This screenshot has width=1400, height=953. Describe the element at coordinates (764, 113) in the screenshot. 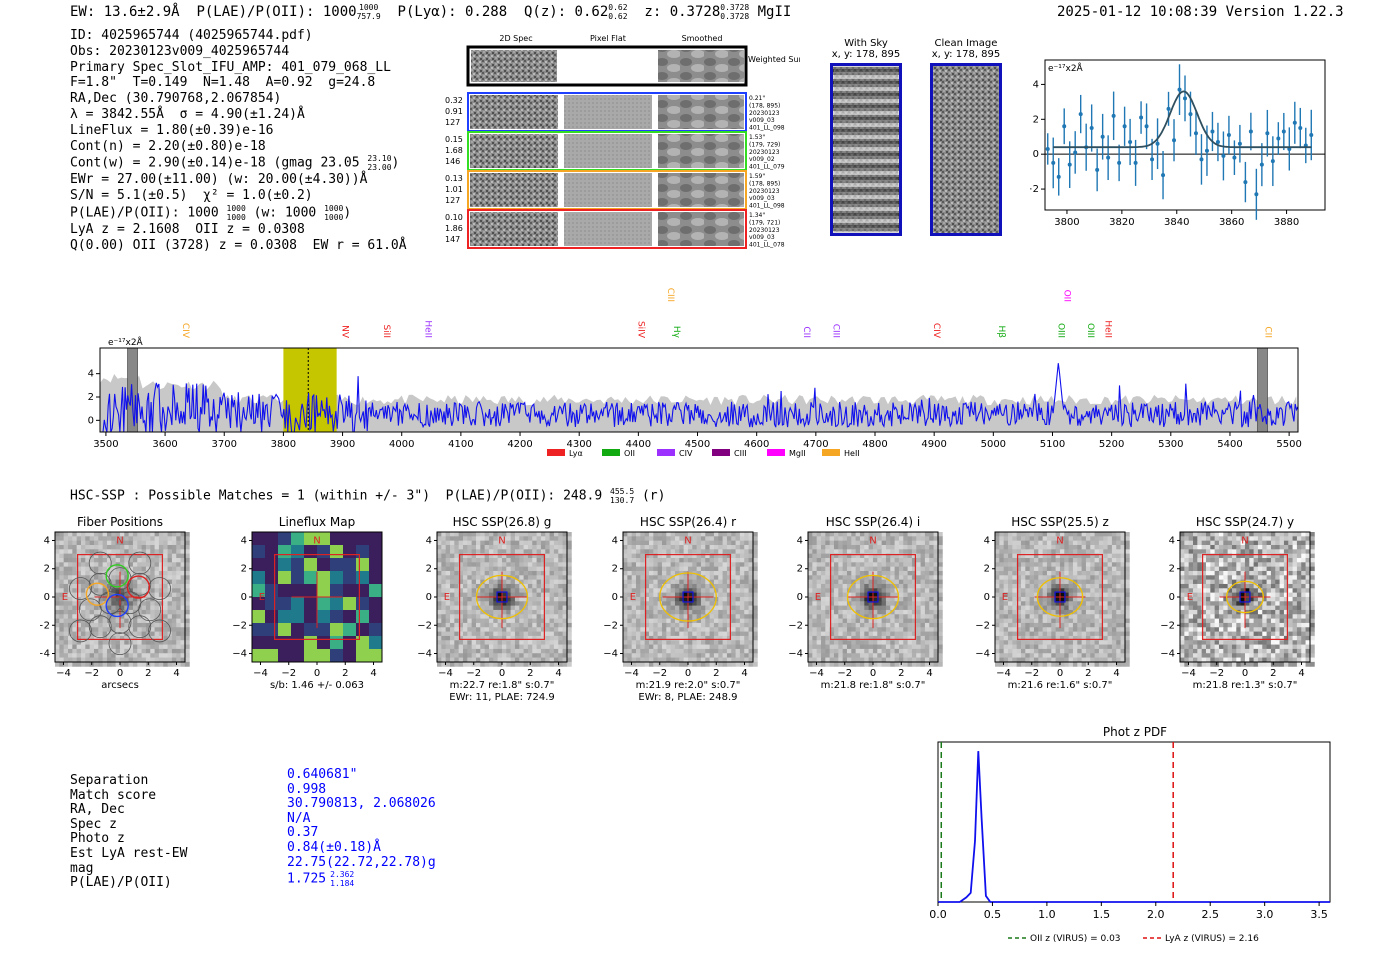

I see `cutout-row-0-right-2: 20230123` at that location.